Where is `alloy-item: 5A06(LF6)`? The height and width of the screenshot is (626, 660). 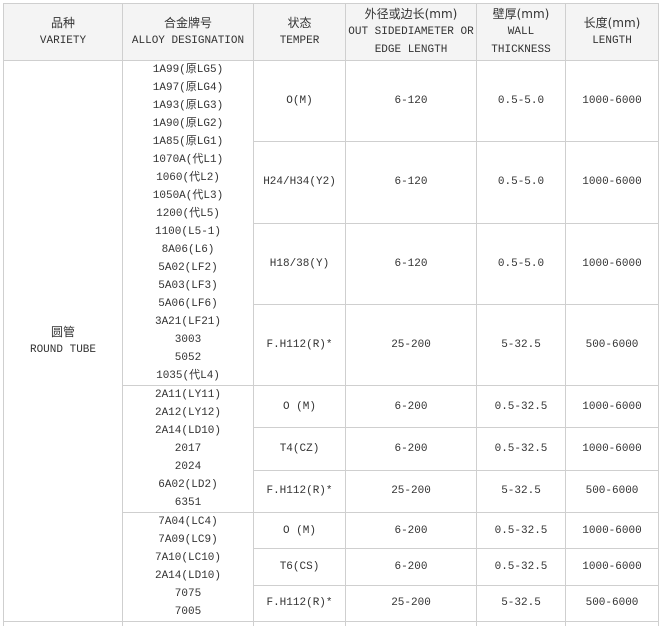 alloy-item: 5A06(LF6) is located at coordinates (188, 304).